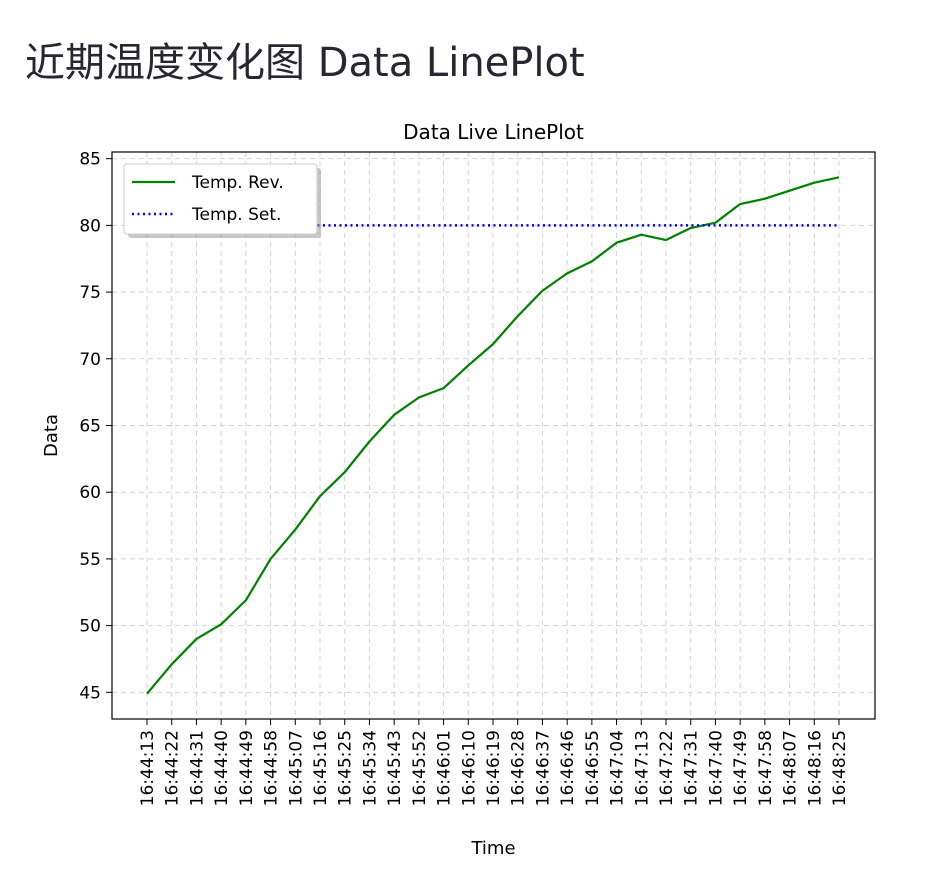 Image resolution: width=941 pixels, height=890 pixels. Describe the element at coordinates (90, 560) in the screenshot. I see `y-tick-label: 55` at that location.